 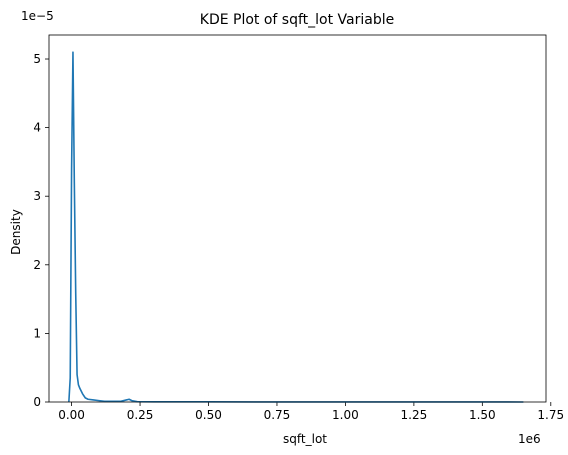 I want to click on y-tick-label: 5, so click(x=37, y=59).